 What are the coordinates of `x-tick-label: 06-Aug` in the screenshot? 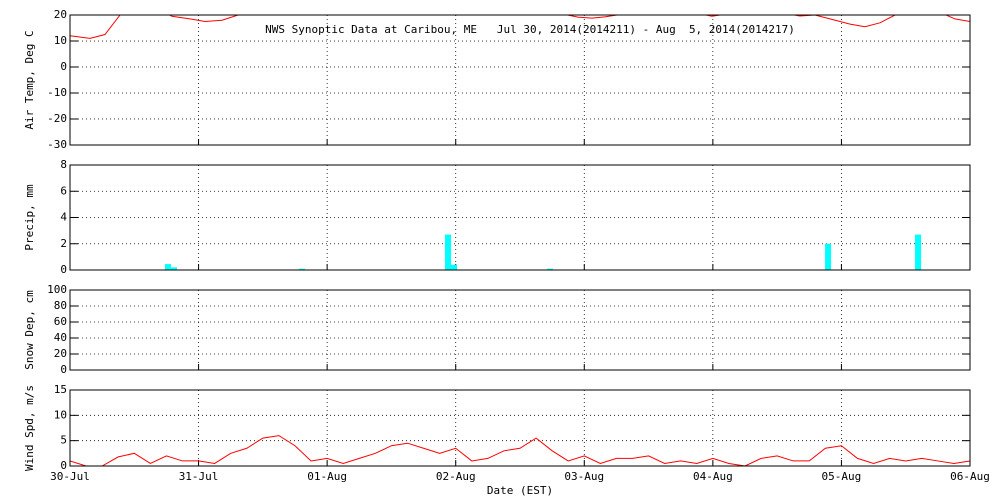 It's located at (970, 476).